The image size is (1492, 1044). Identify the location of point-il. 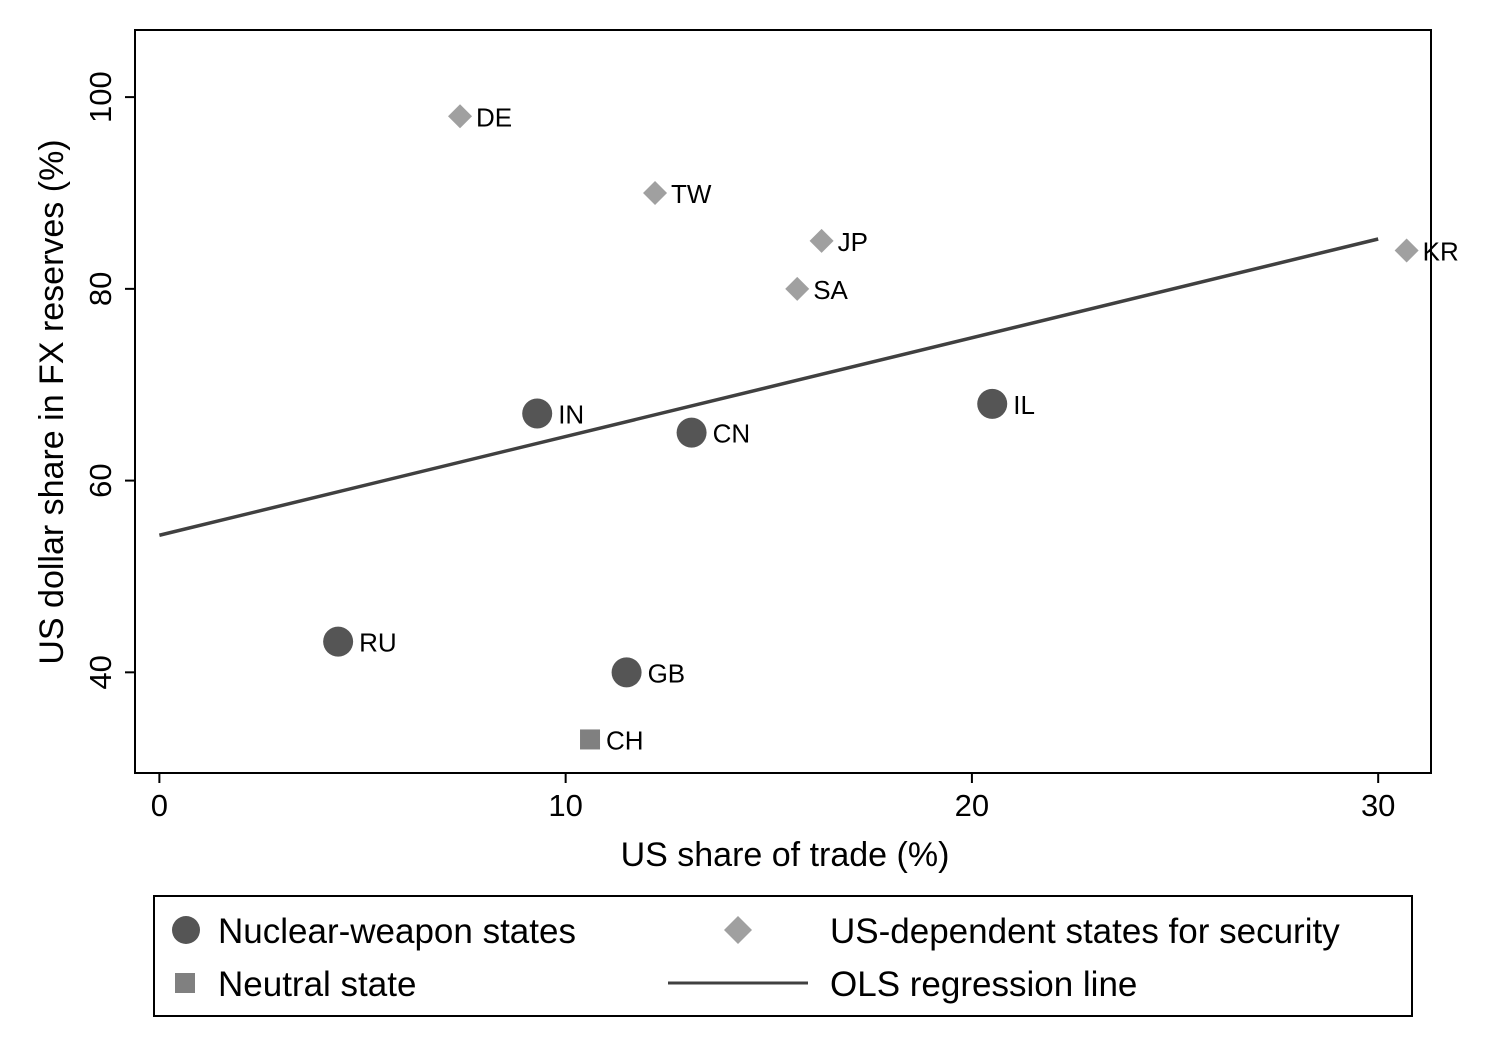
(992, 403).